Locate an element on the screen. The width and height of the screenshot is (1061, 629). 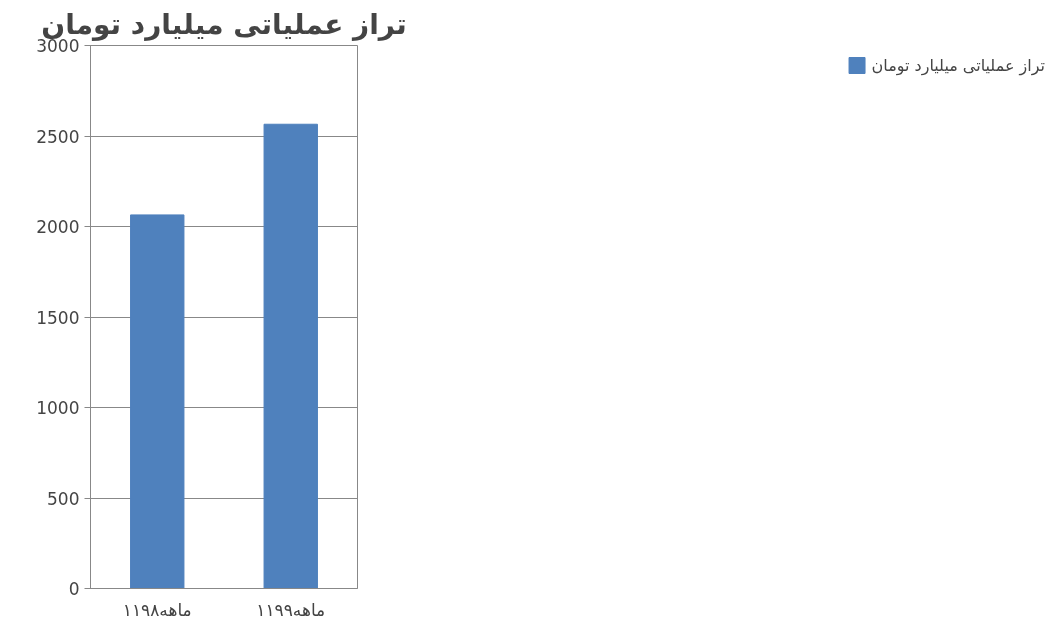
x-tick-label: ۱۱ماهه۹۹ is located at coordinates (291, 609).